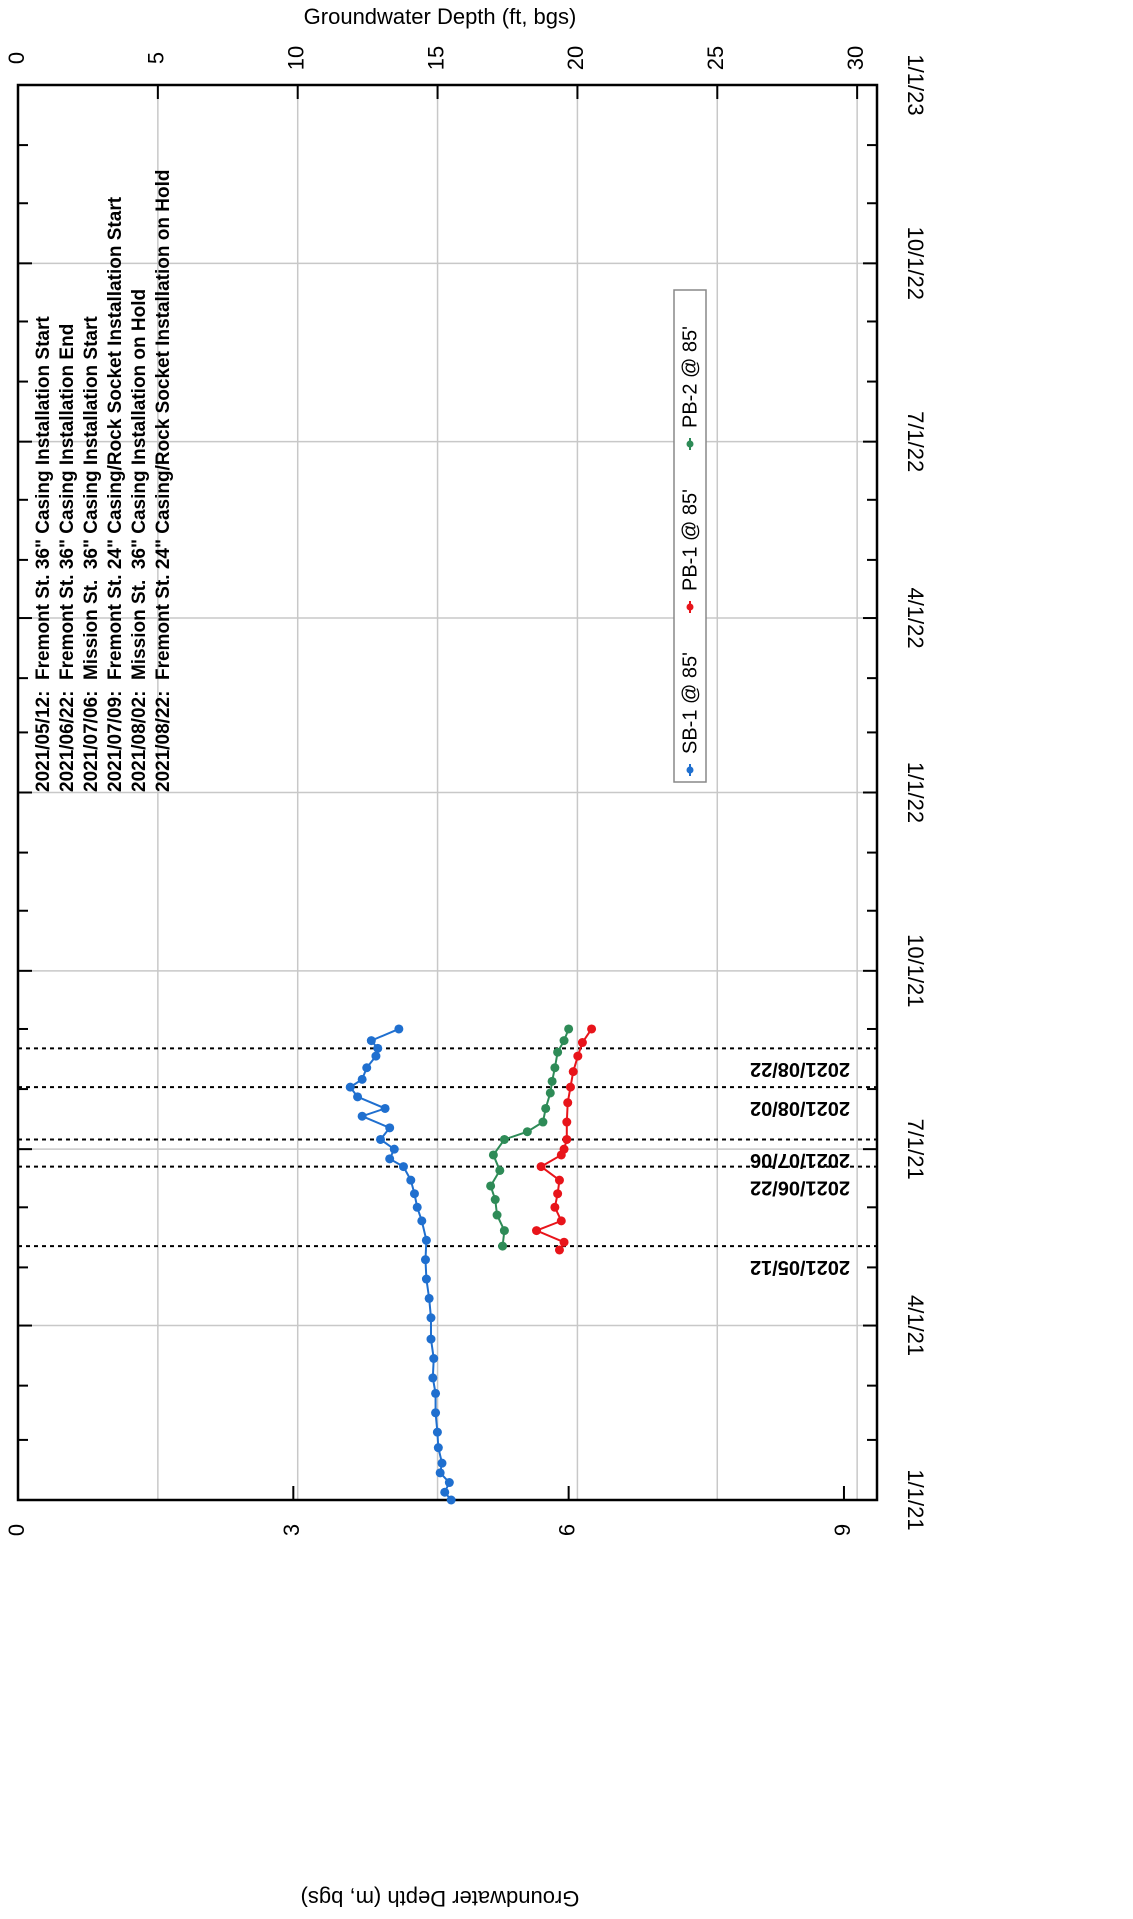 This screenshot has width=1133, height=1919. What do you see at coordinates (915, 970) in the screenshot?
I see `date-tick-label: 10/1/21` at bounding box center [915, 970].